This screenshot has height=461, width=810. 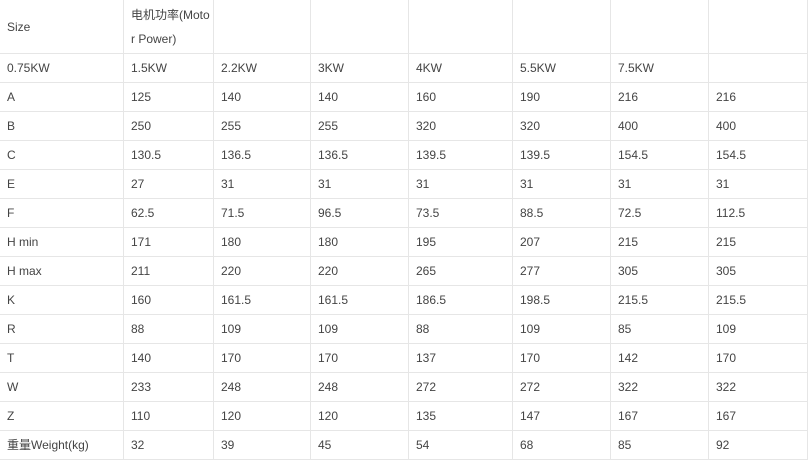 What do you see at coordinates (460, 358) in the screenshot?
I see `table-cell: 137` at bounding box center [460, 358].